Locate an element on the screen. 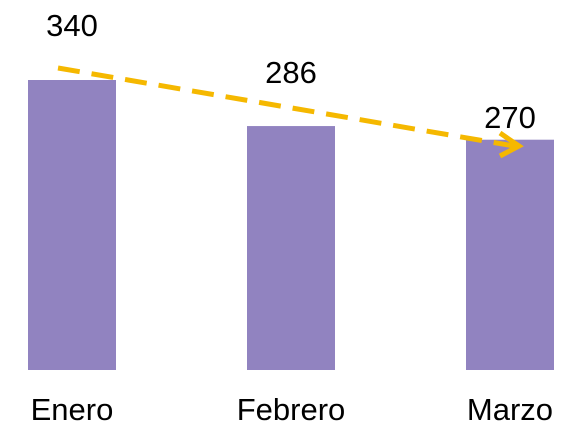 The height and width of the screenshot is (428, 567). x-tick-label: Enero is located at coordinates (72, 409).